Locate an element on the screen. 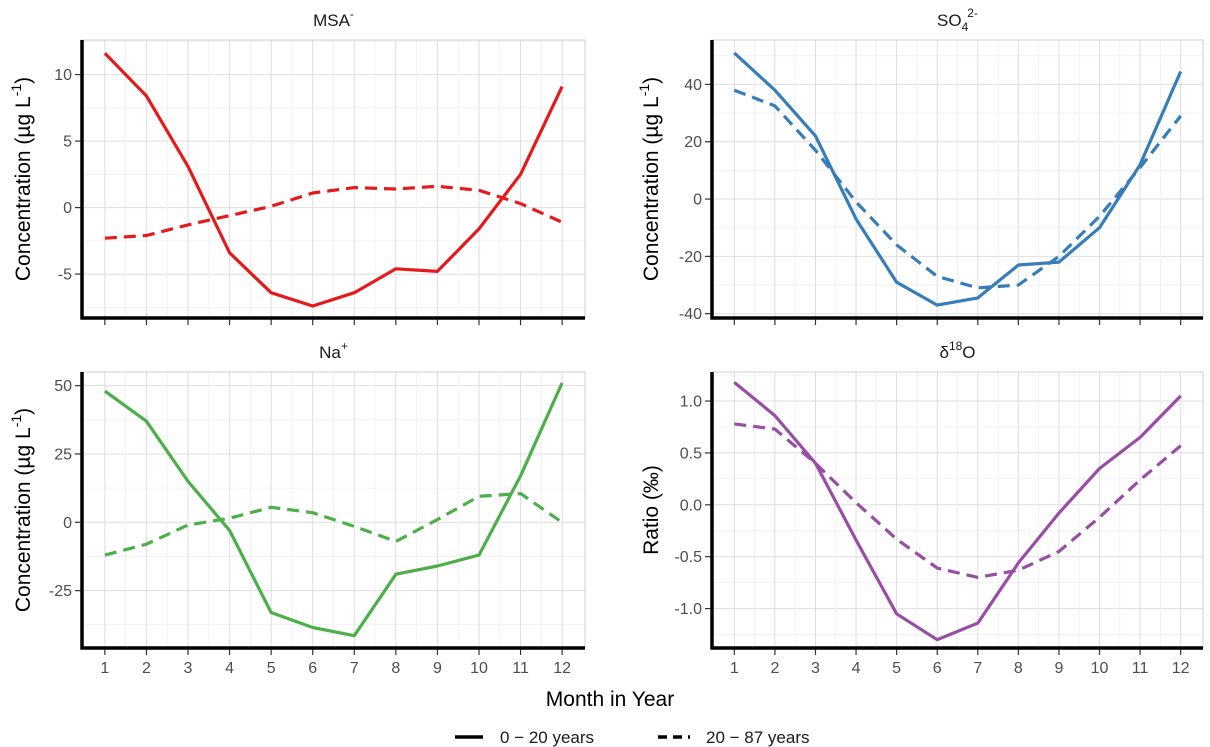 The width and height of the screenshot is (1210, 747). y-tick-label: 40 is located at coordinates (693, 85).